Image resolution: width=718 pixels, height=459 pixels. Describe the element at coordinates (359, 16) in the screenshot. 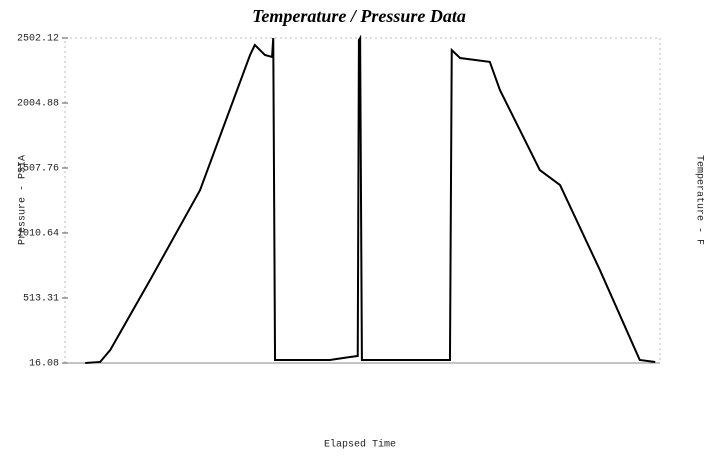

I see `chart-title: Temperature / Pressure Data` at that location.